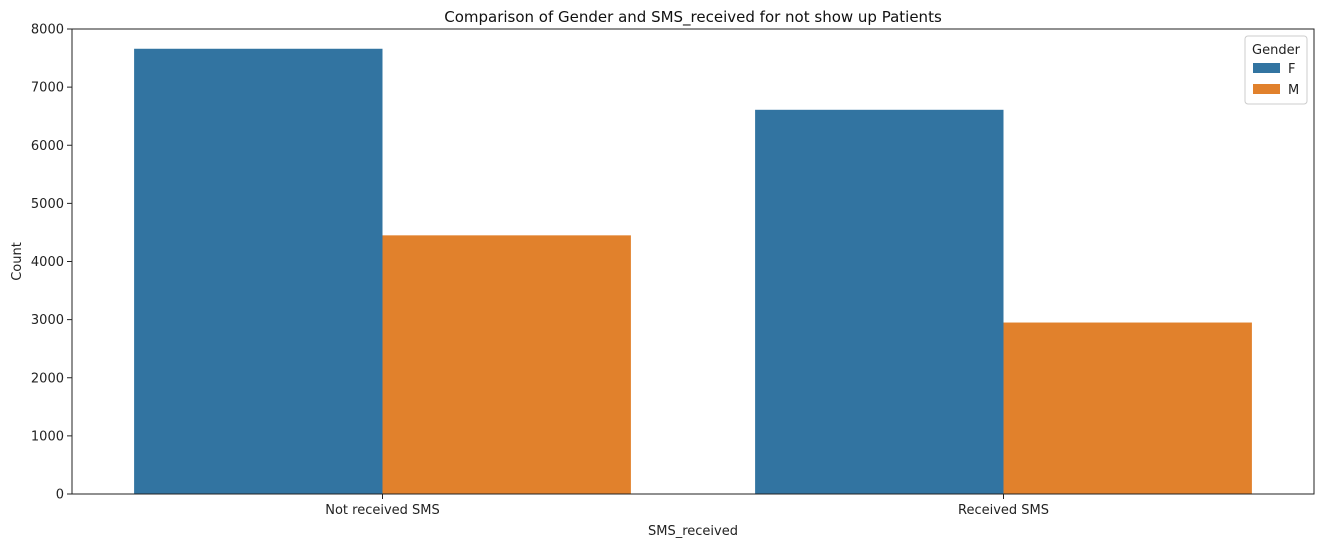  Describe the element at coordinates (60, 495) in the screenshot. I see `y-tick-label: 0` at that location.